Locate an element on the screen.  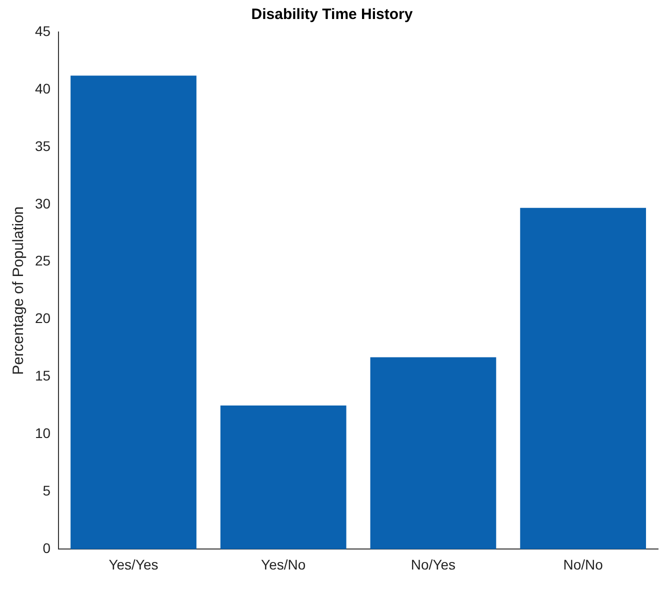
y-tick-label: 30 is located at coordinates (42, 203).